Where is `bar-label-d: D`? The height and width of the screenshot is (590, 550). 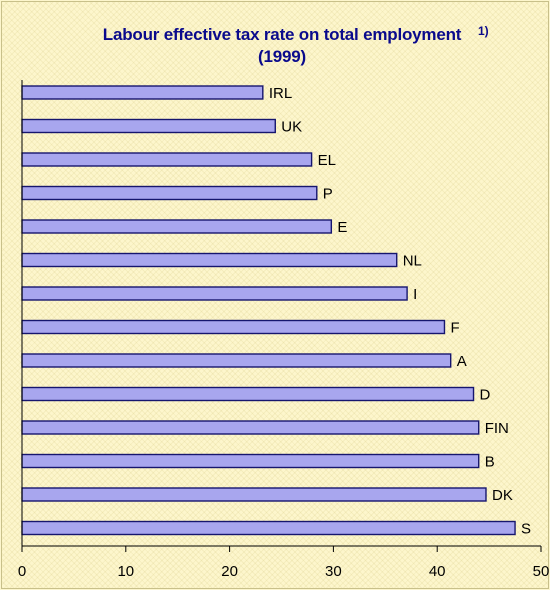 bar-label-d: D is located at coordinates (485, 395).